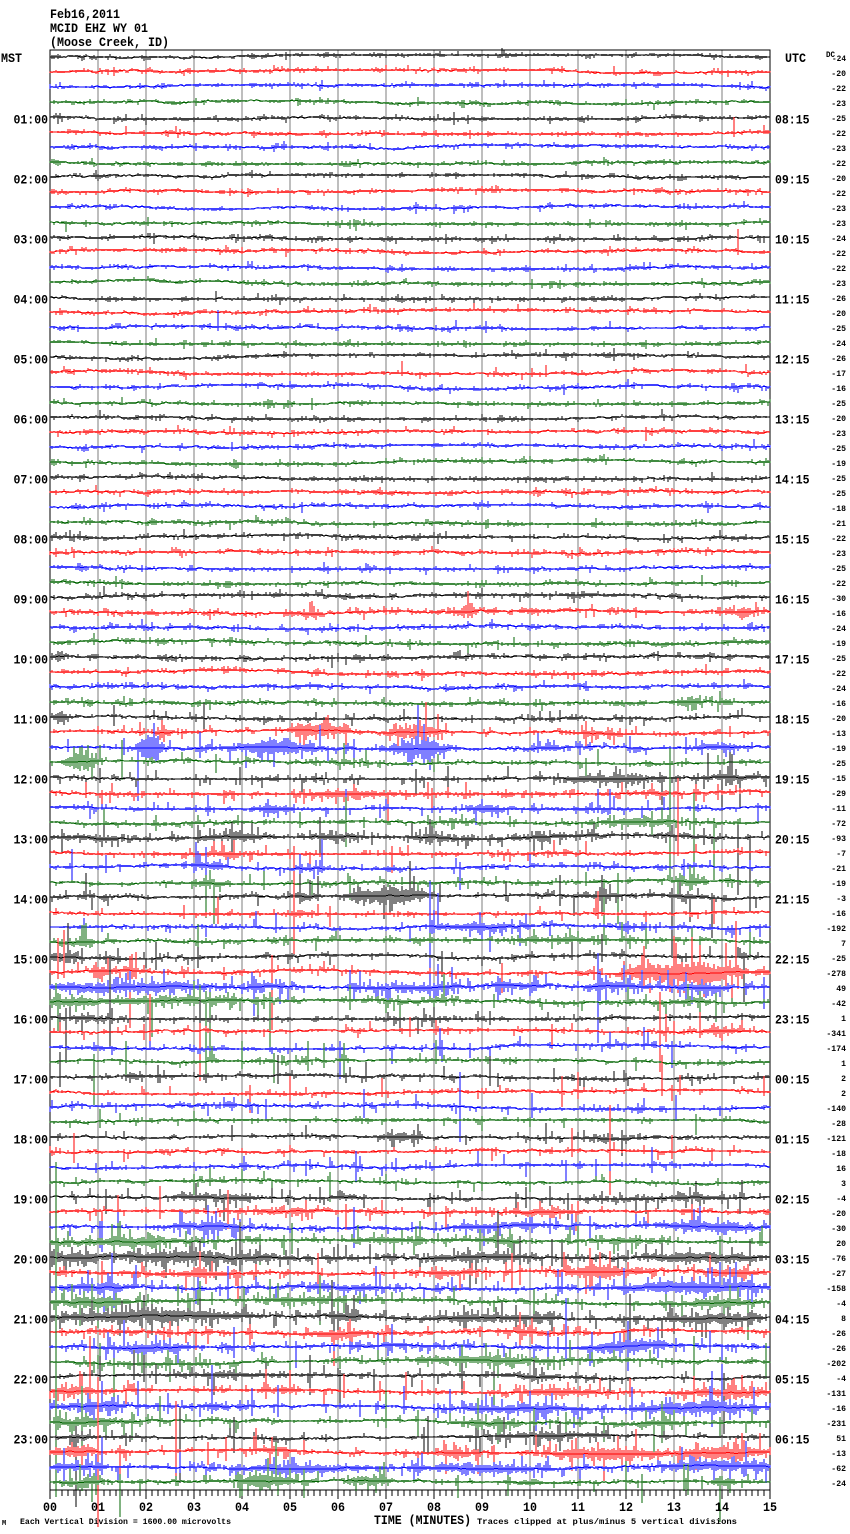 The height and width of the screenshot is (1534, 850). I want to click on svg-text: 16, so click(841, 1169).